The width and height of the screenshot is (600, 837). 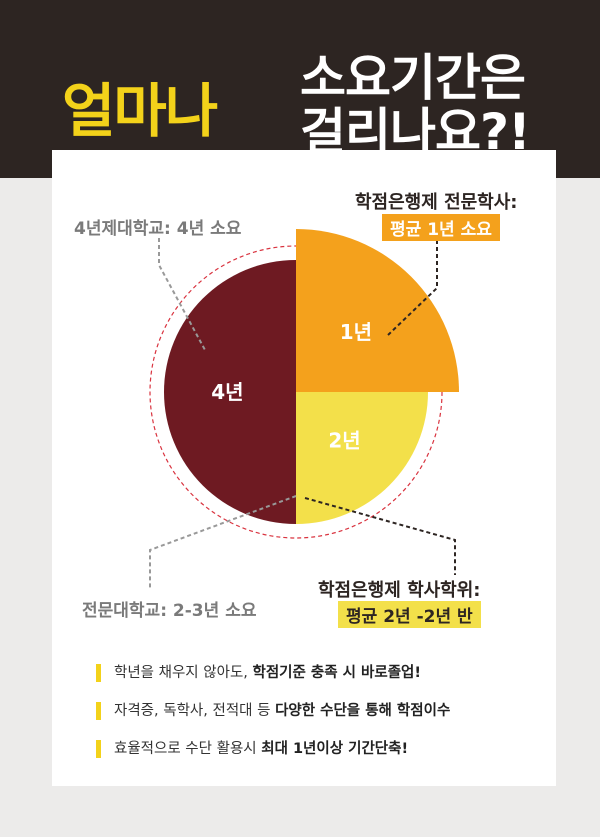 What do you see at coordinates (195, 711) in the screenshot?
I see `bullet-text-plain: 자격증, 독학사, 전적대 등` at bounding box center [195, 711].